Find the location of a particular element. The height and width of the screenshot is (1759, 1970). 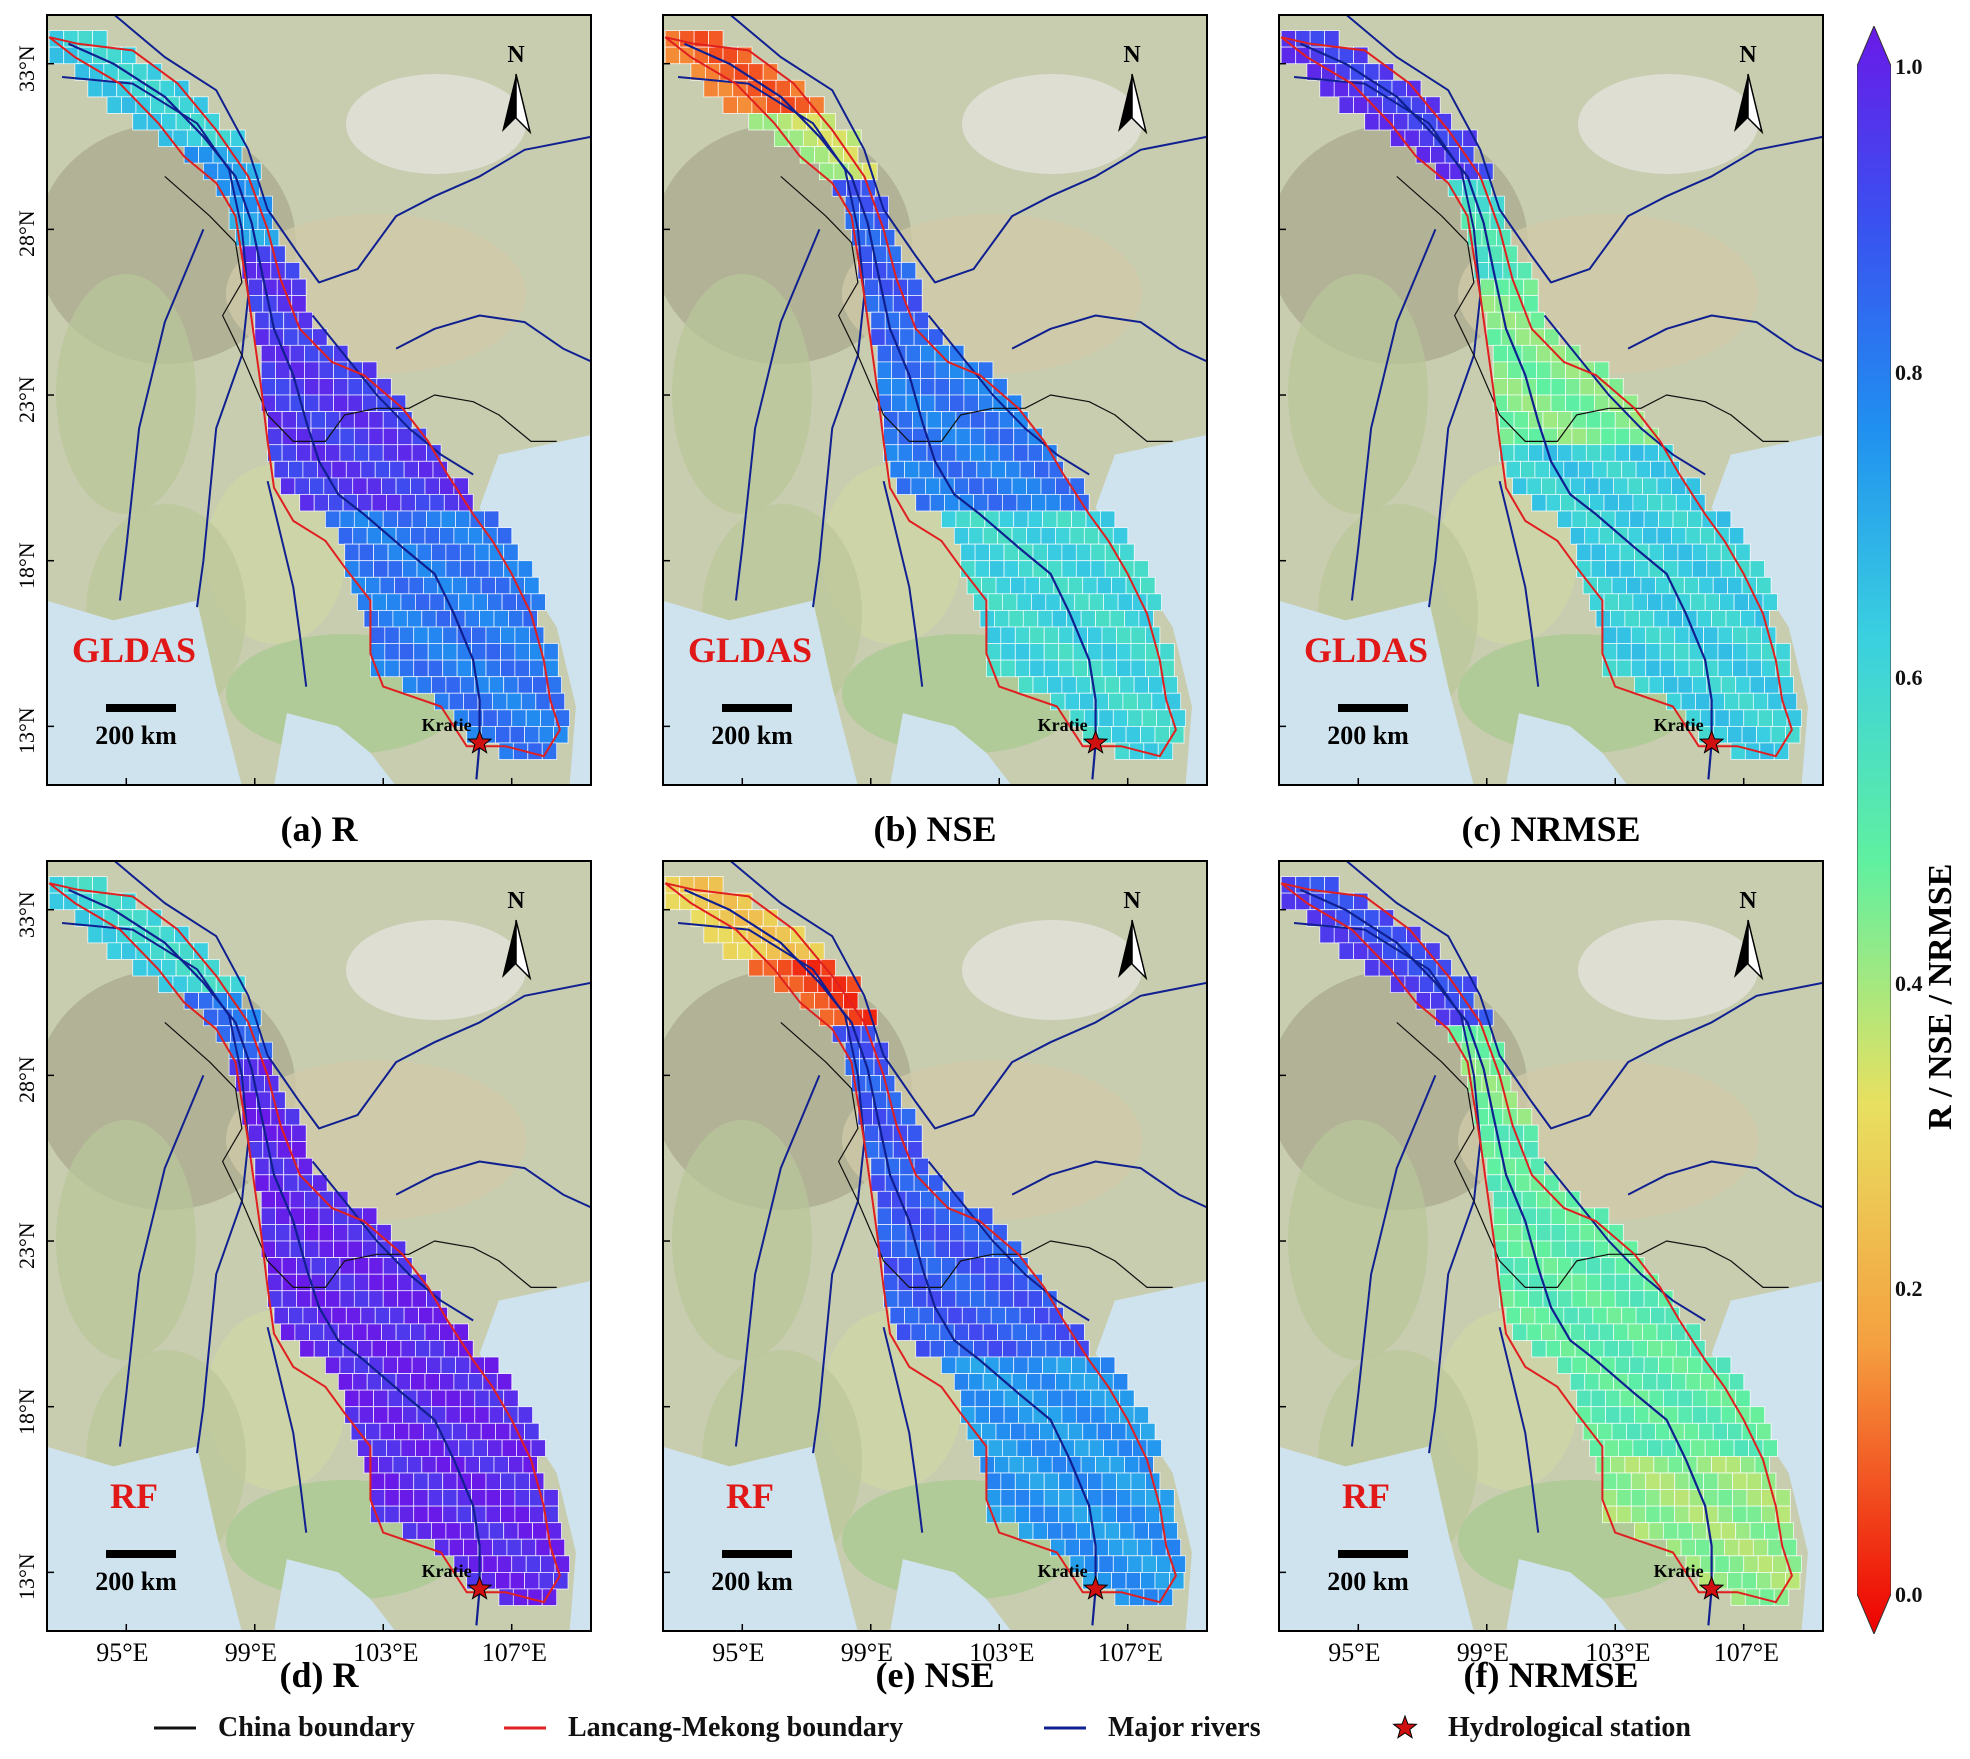

longitude-tick-label: 103°E is located at coordinates (1002, 1652).